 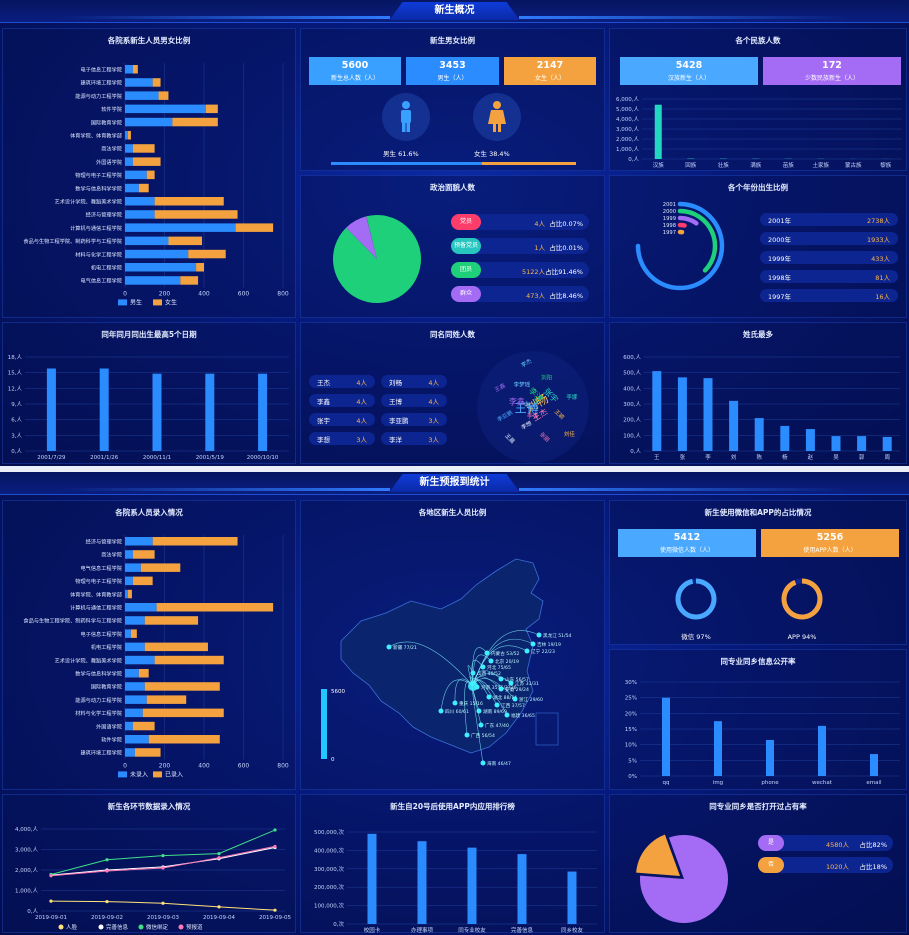 What do you see at coordinates (323, 383) in the screenshot?
I see `row-name: 王杰` at bounding box center [323, 383].